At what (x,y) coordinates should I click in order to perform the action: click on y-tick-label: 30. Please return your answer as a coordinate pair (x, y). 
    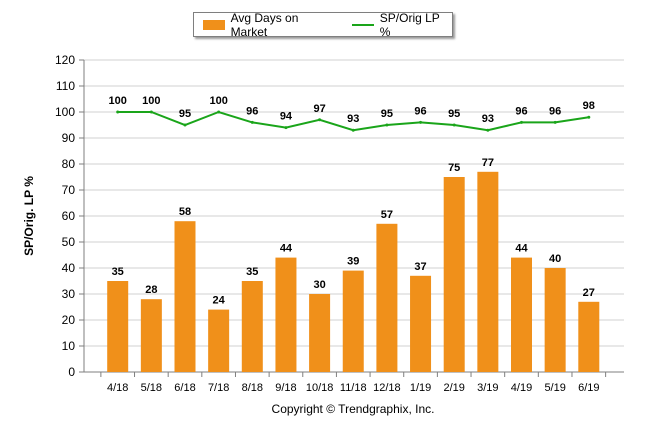
    Looking at the image, I should click on (69, 294).